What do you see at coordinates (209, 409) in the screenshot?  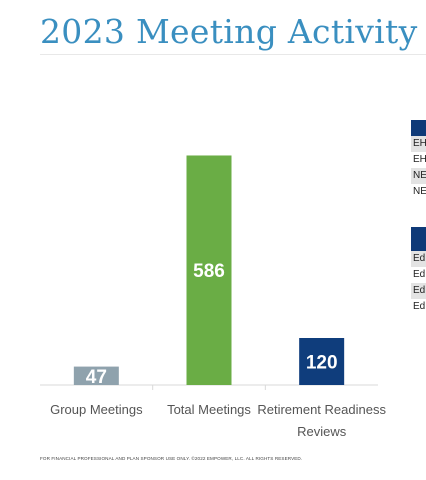 I see `category-label-1: Total Meetings` at bounding box center [209, 409].